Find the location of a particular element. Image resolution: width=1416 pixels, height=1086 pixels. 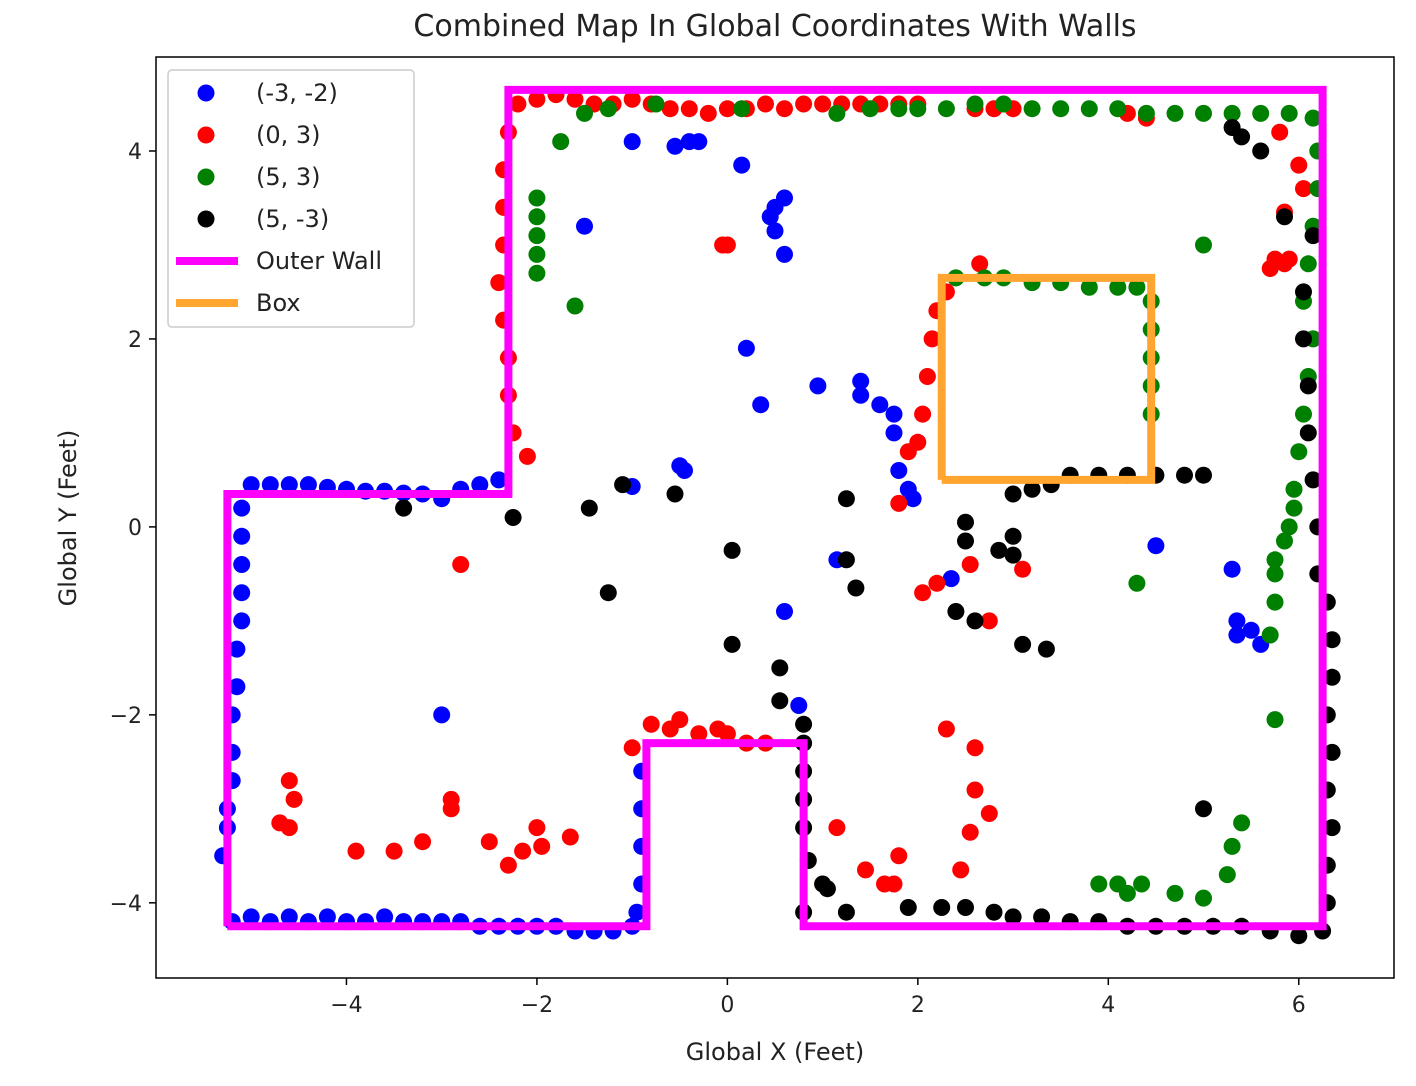

legend-label: Outer Wall is located at coordinates (319, 261).